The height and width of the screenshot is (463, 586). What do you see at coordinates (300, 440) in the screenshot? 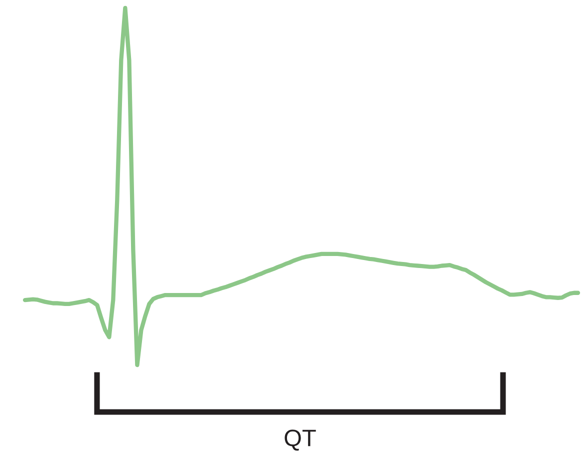
I see `text: QT` at bounding box center [300, 440].